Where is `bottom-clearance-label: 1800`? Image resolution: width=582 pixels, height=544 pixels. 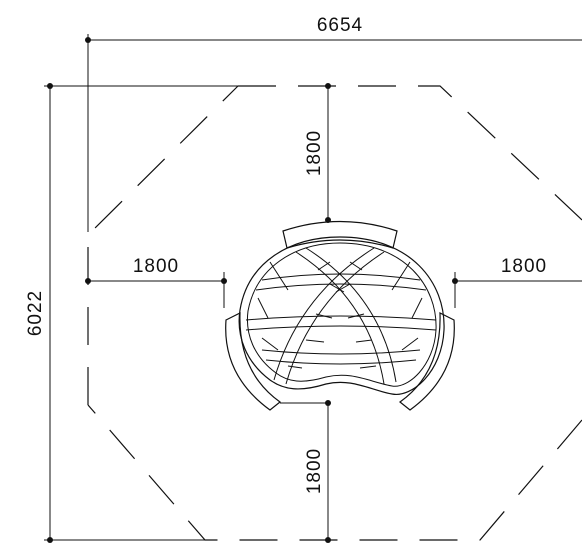
bottom-clearance-label: 1800 is located at coordinates (314, 471).